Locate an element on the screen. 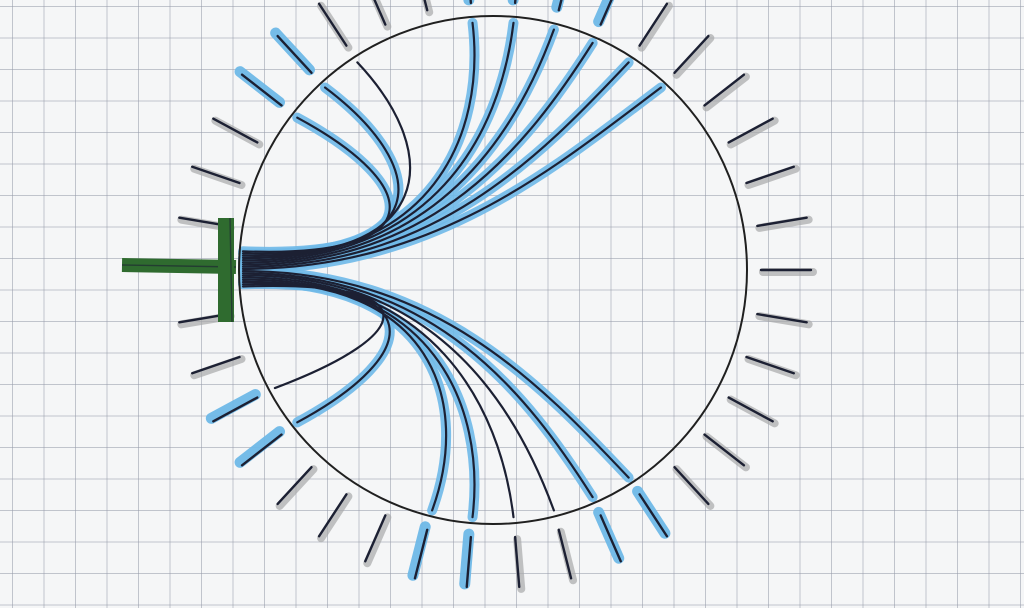 This screenshot has height=608, width=1024. source-node is located at coordinates (179, 270).